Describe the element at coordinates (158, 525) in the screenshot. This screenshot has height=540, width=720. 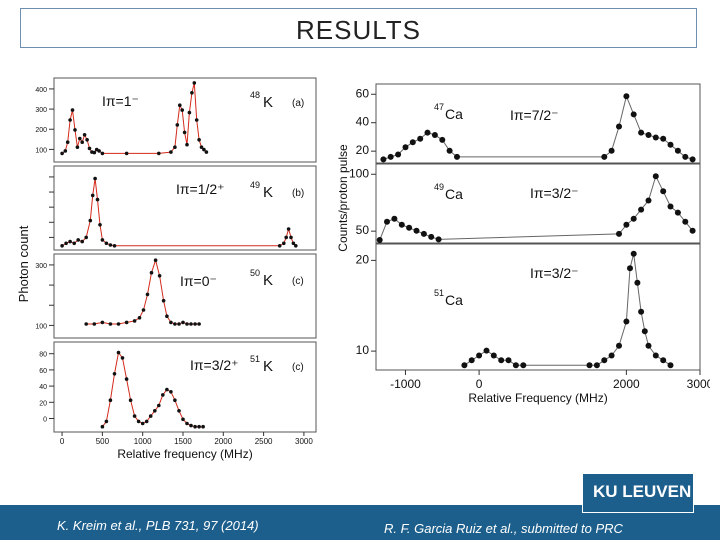
I see `citation-left: K. Kreim et al., PLB 731, 97 (2014)` at that location.